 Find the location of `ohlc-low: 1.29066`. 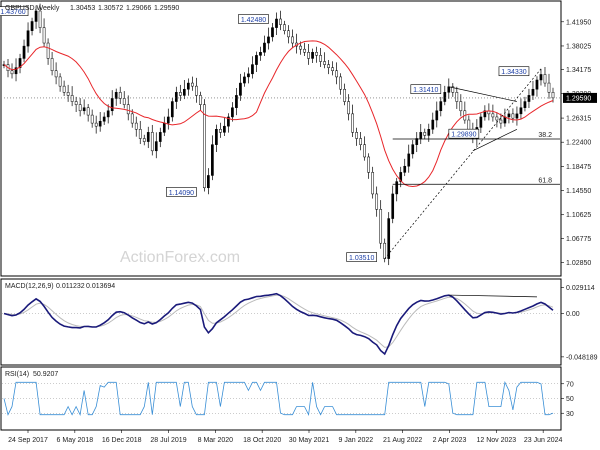

ohlc-low: 1.29066 is located at coordinates (138, 8).